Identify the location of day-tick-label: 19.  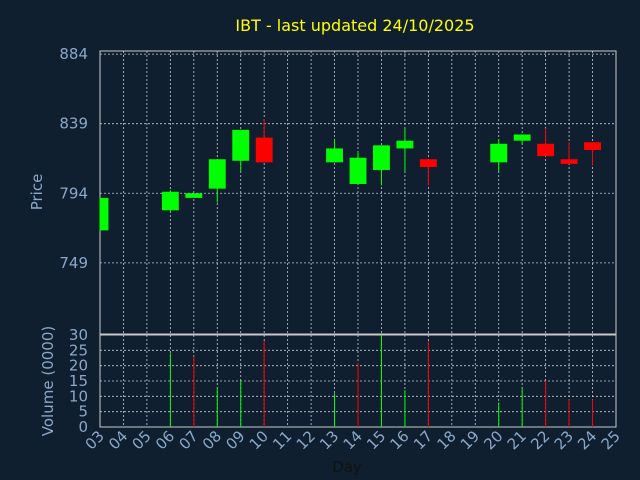
(470, 440).